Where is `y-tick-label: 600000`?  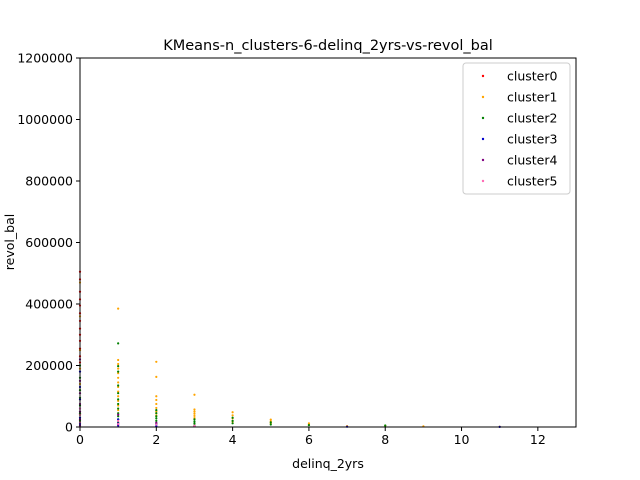
y-tick-label: 600000 is located at coordinates (49, 242).